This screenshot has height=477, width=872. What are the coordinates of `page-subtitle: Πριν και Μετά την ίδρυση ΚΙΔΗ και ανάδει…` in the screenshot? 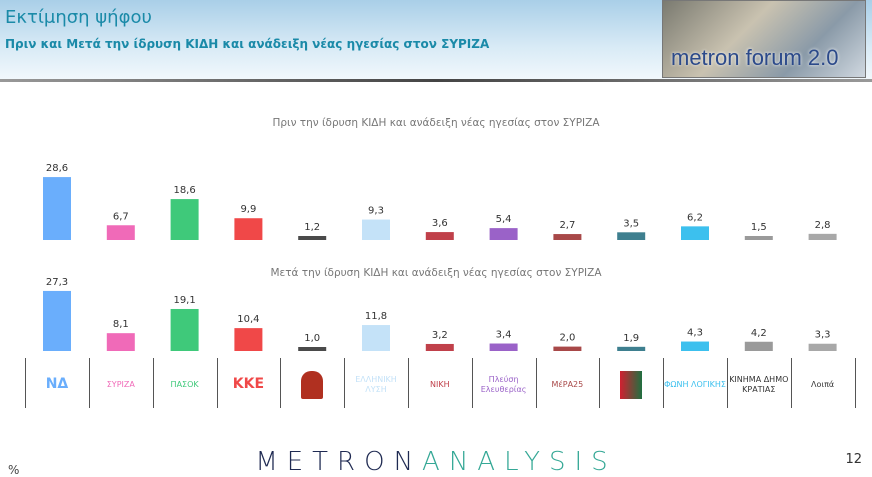 It's located at (247, 44).